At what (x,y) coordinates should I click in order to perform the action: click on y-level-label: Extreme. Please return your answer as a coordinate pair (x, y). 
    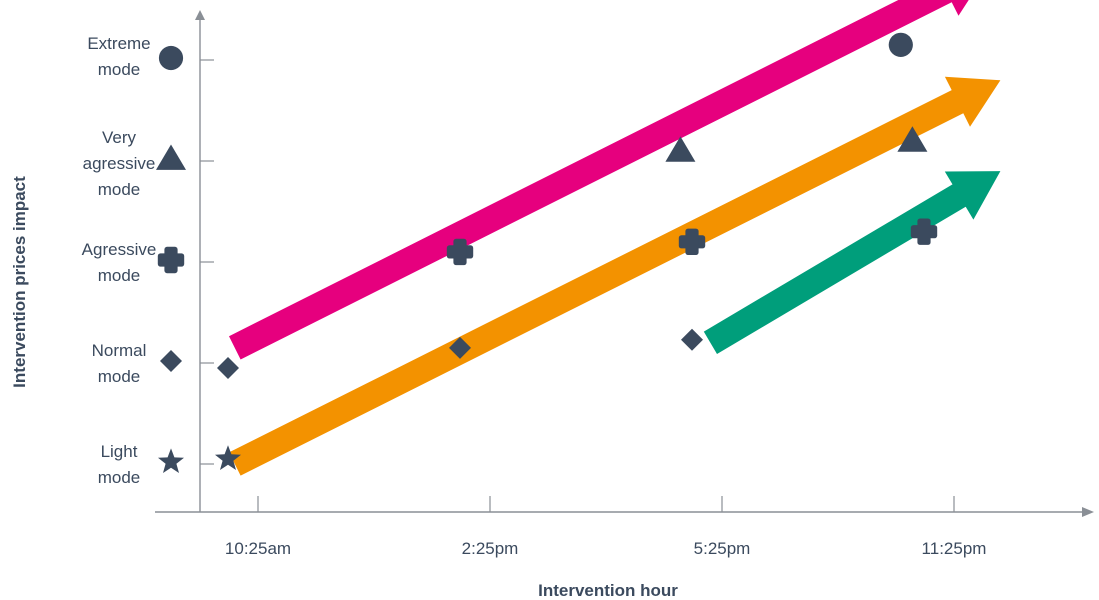
    Looking at the image, I should click on (118, 43).